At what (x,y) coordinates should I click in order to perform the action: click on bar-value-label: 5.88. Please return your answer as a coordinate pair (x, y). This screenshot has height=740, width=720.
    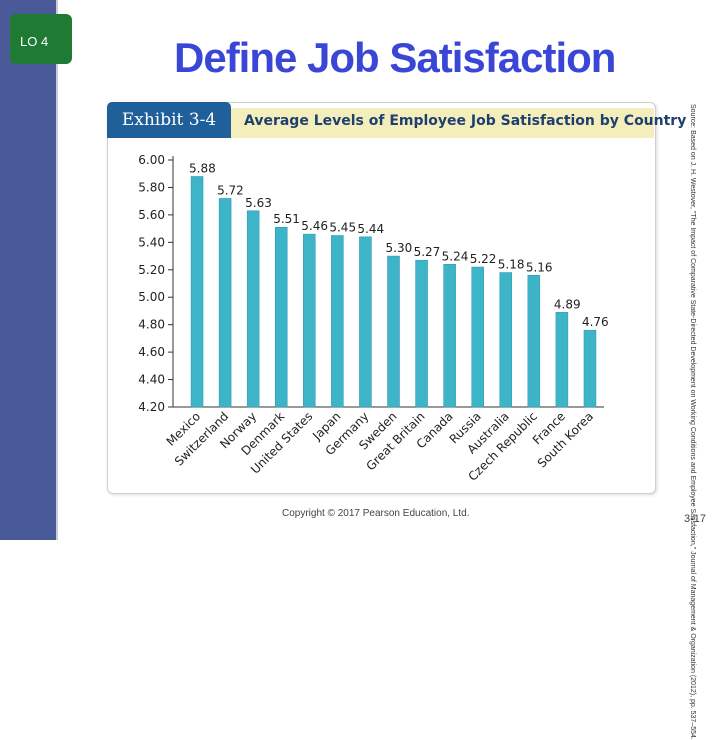
    Looking at the image, I should click on (202, 168).